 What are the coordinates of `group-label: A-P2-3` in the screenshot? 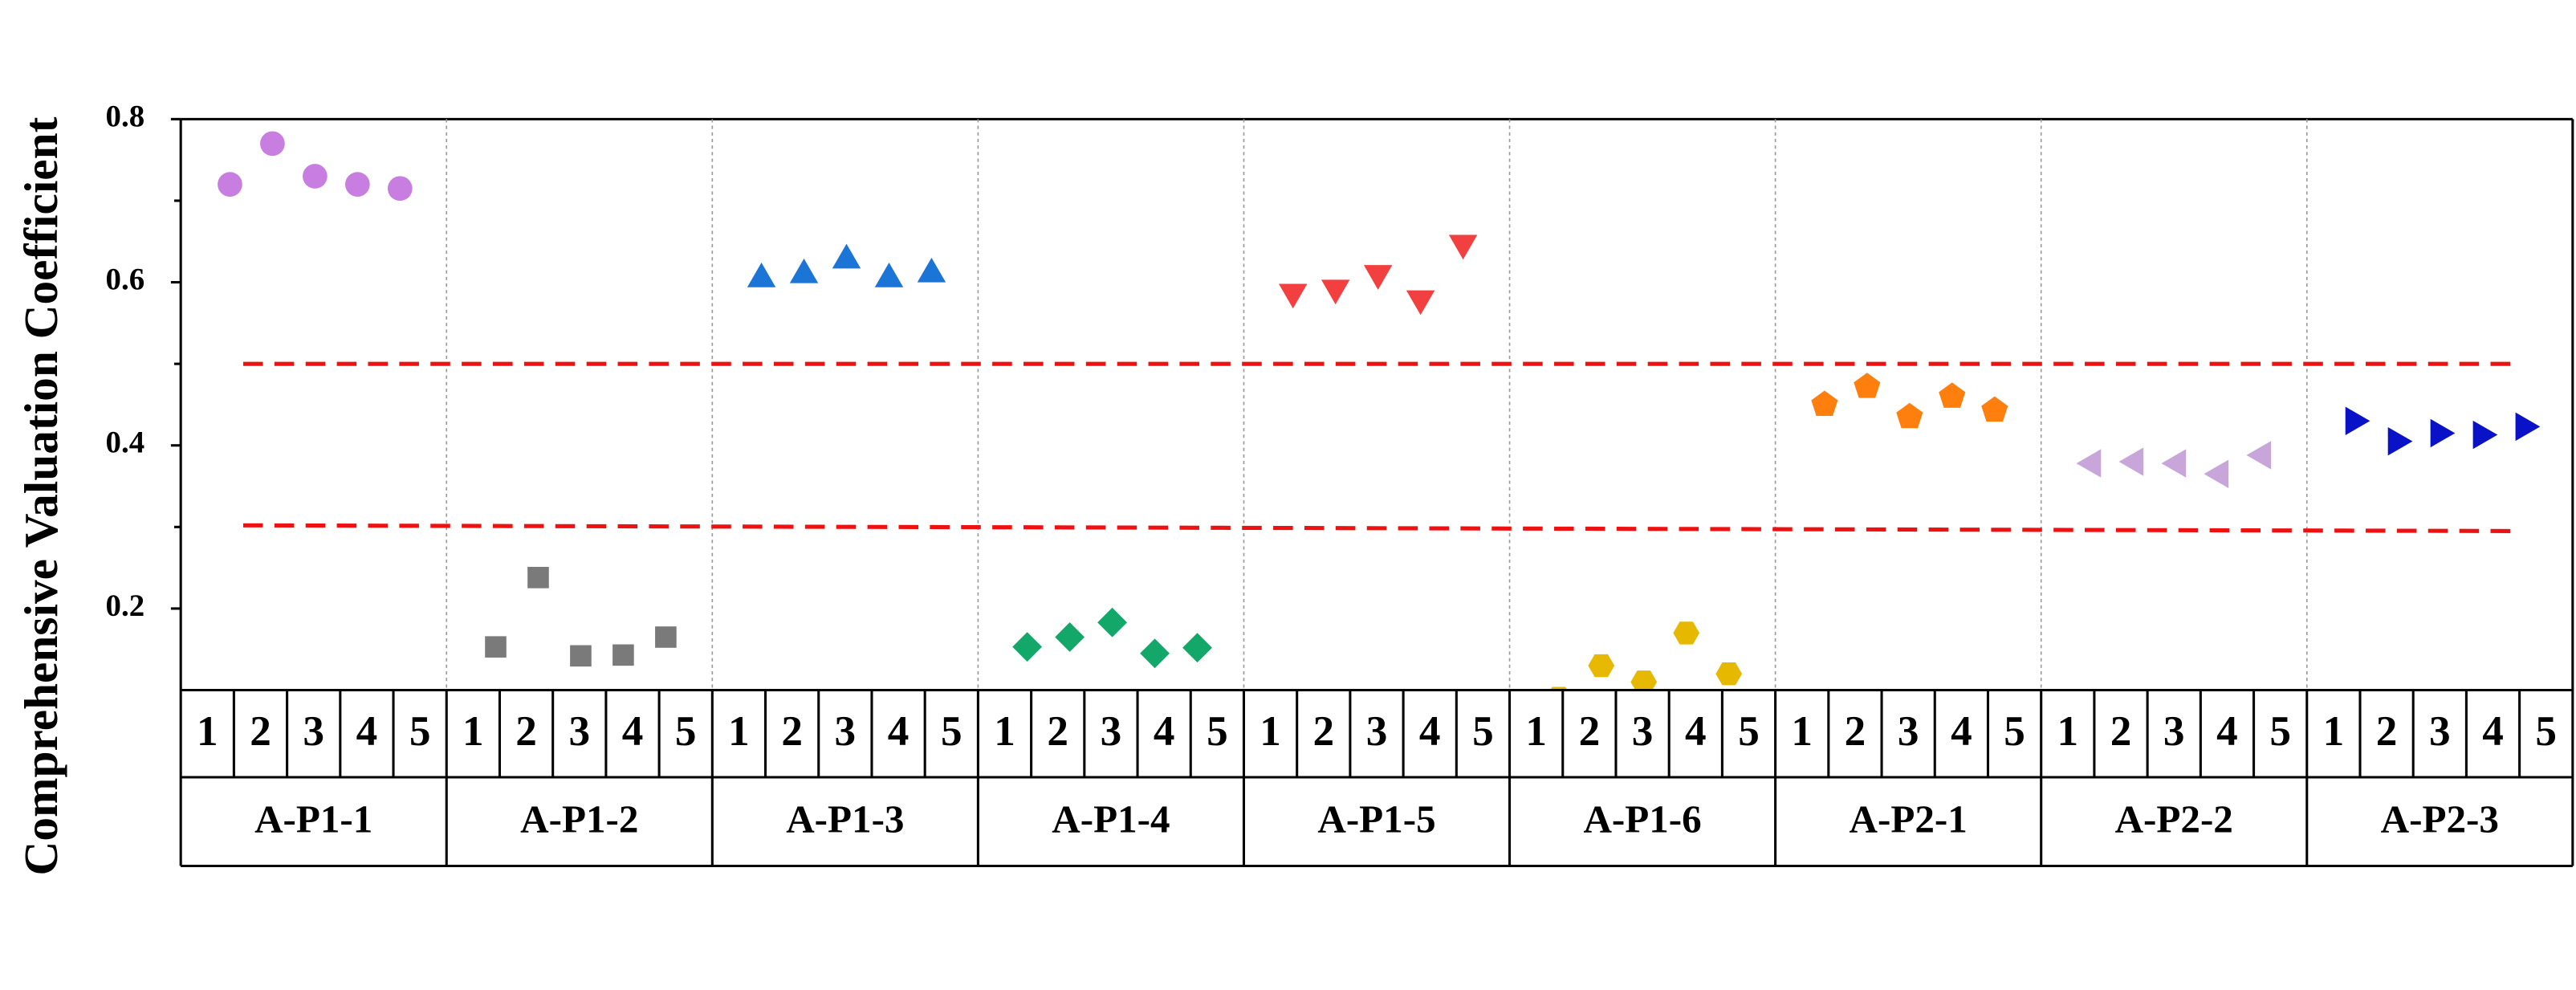 It's located at (2440, 819).